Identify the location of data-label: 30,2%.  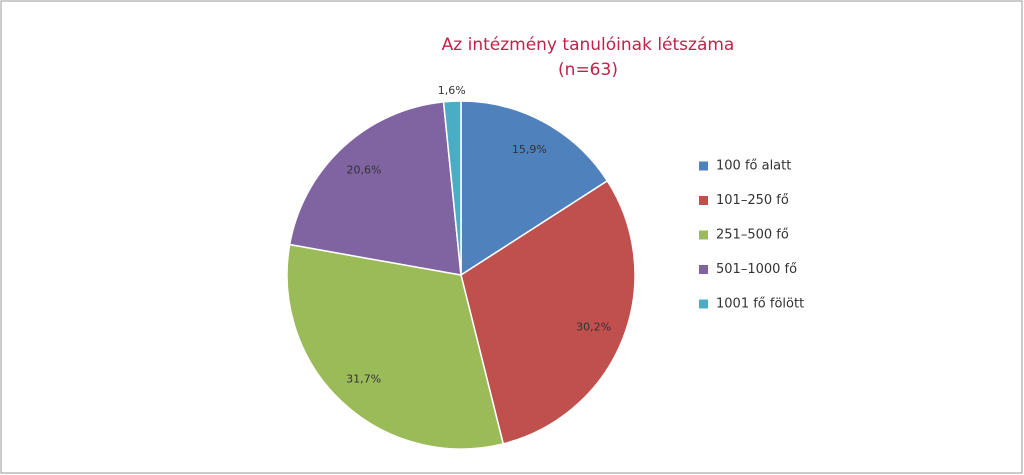
(593, 327).